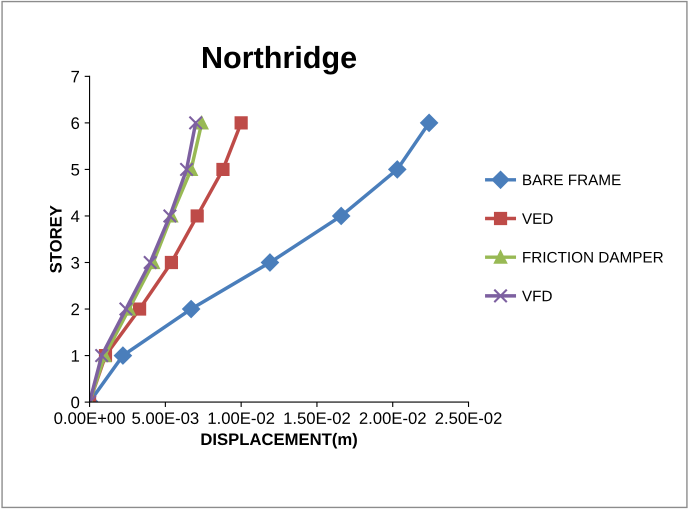 The height and width of the screenshot is (509, 689). I want to click on x-tick-label: 5.00E-03, so click(165, 418).